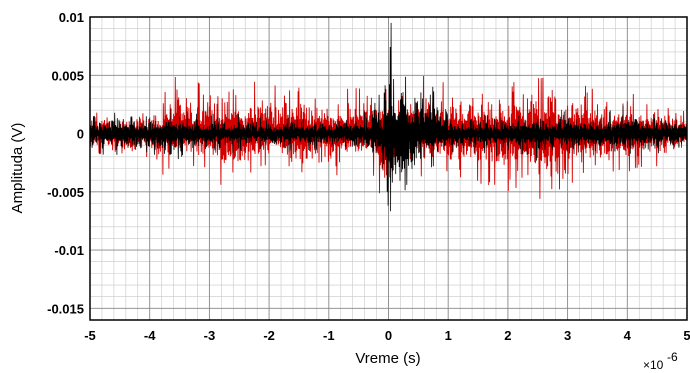 The height and width of the screenshot is (373, 690). Describe the element at coordinates (387, 358) in the screenshot. I see `x-axis-label: Vreme (s)` at that location.